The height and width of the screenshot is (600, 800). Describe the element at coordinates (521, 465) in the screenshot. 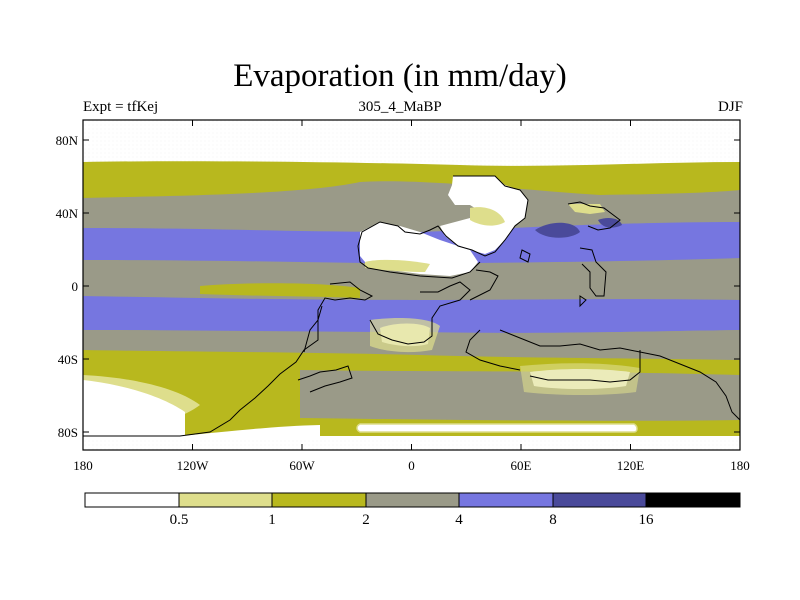

I see `lon-tick-label: 60E` at that location.